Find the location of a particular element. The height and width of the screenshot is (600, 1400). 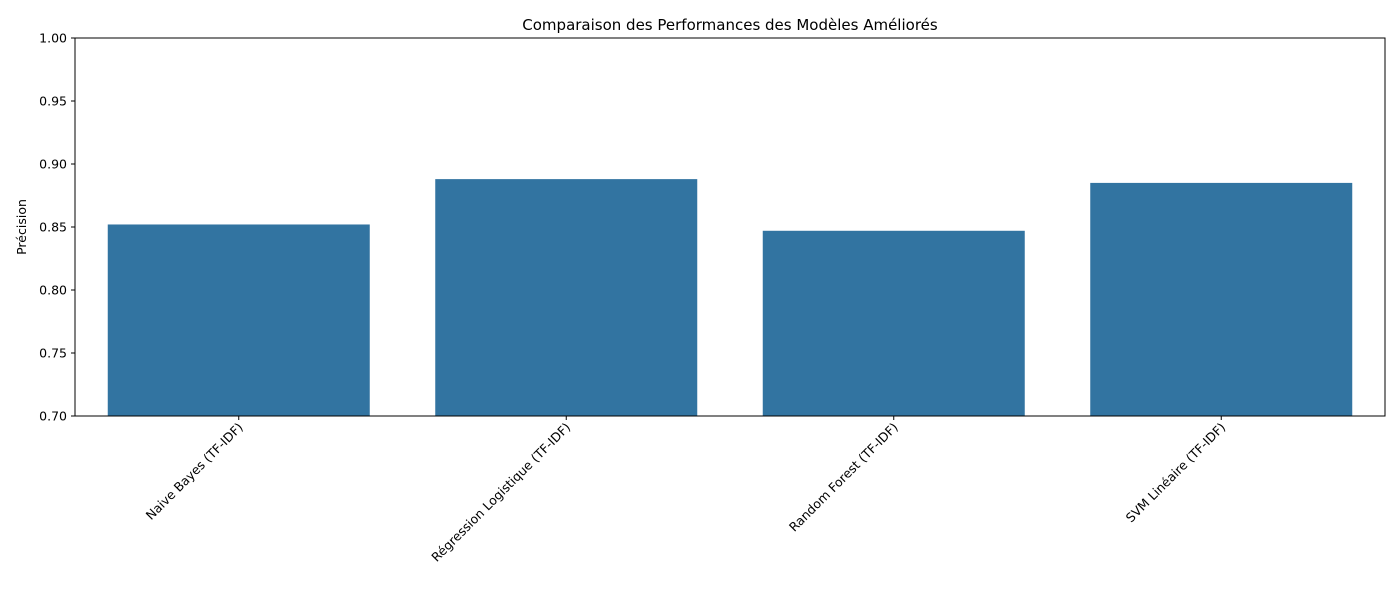

y-axis: 0.70 0.75 0.80 0.85 0.90 0.95 1.00 is located at coordinates (57, 227).